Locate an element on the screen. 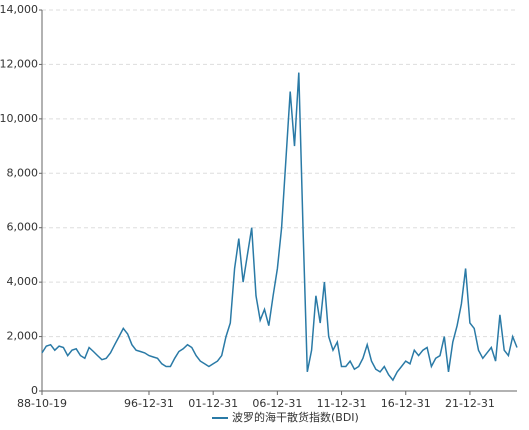  x-tick-label: 01-12-31 is located at coordinates (213, 403).